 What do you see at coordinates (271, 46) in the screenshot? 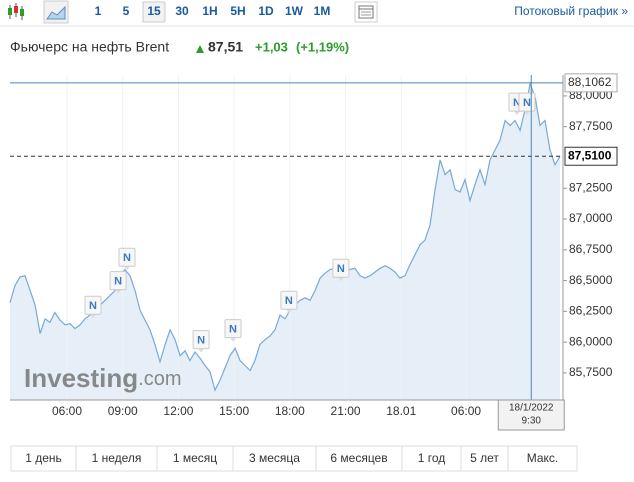
I see `change: +1,03` at bounding box center [271, 46].